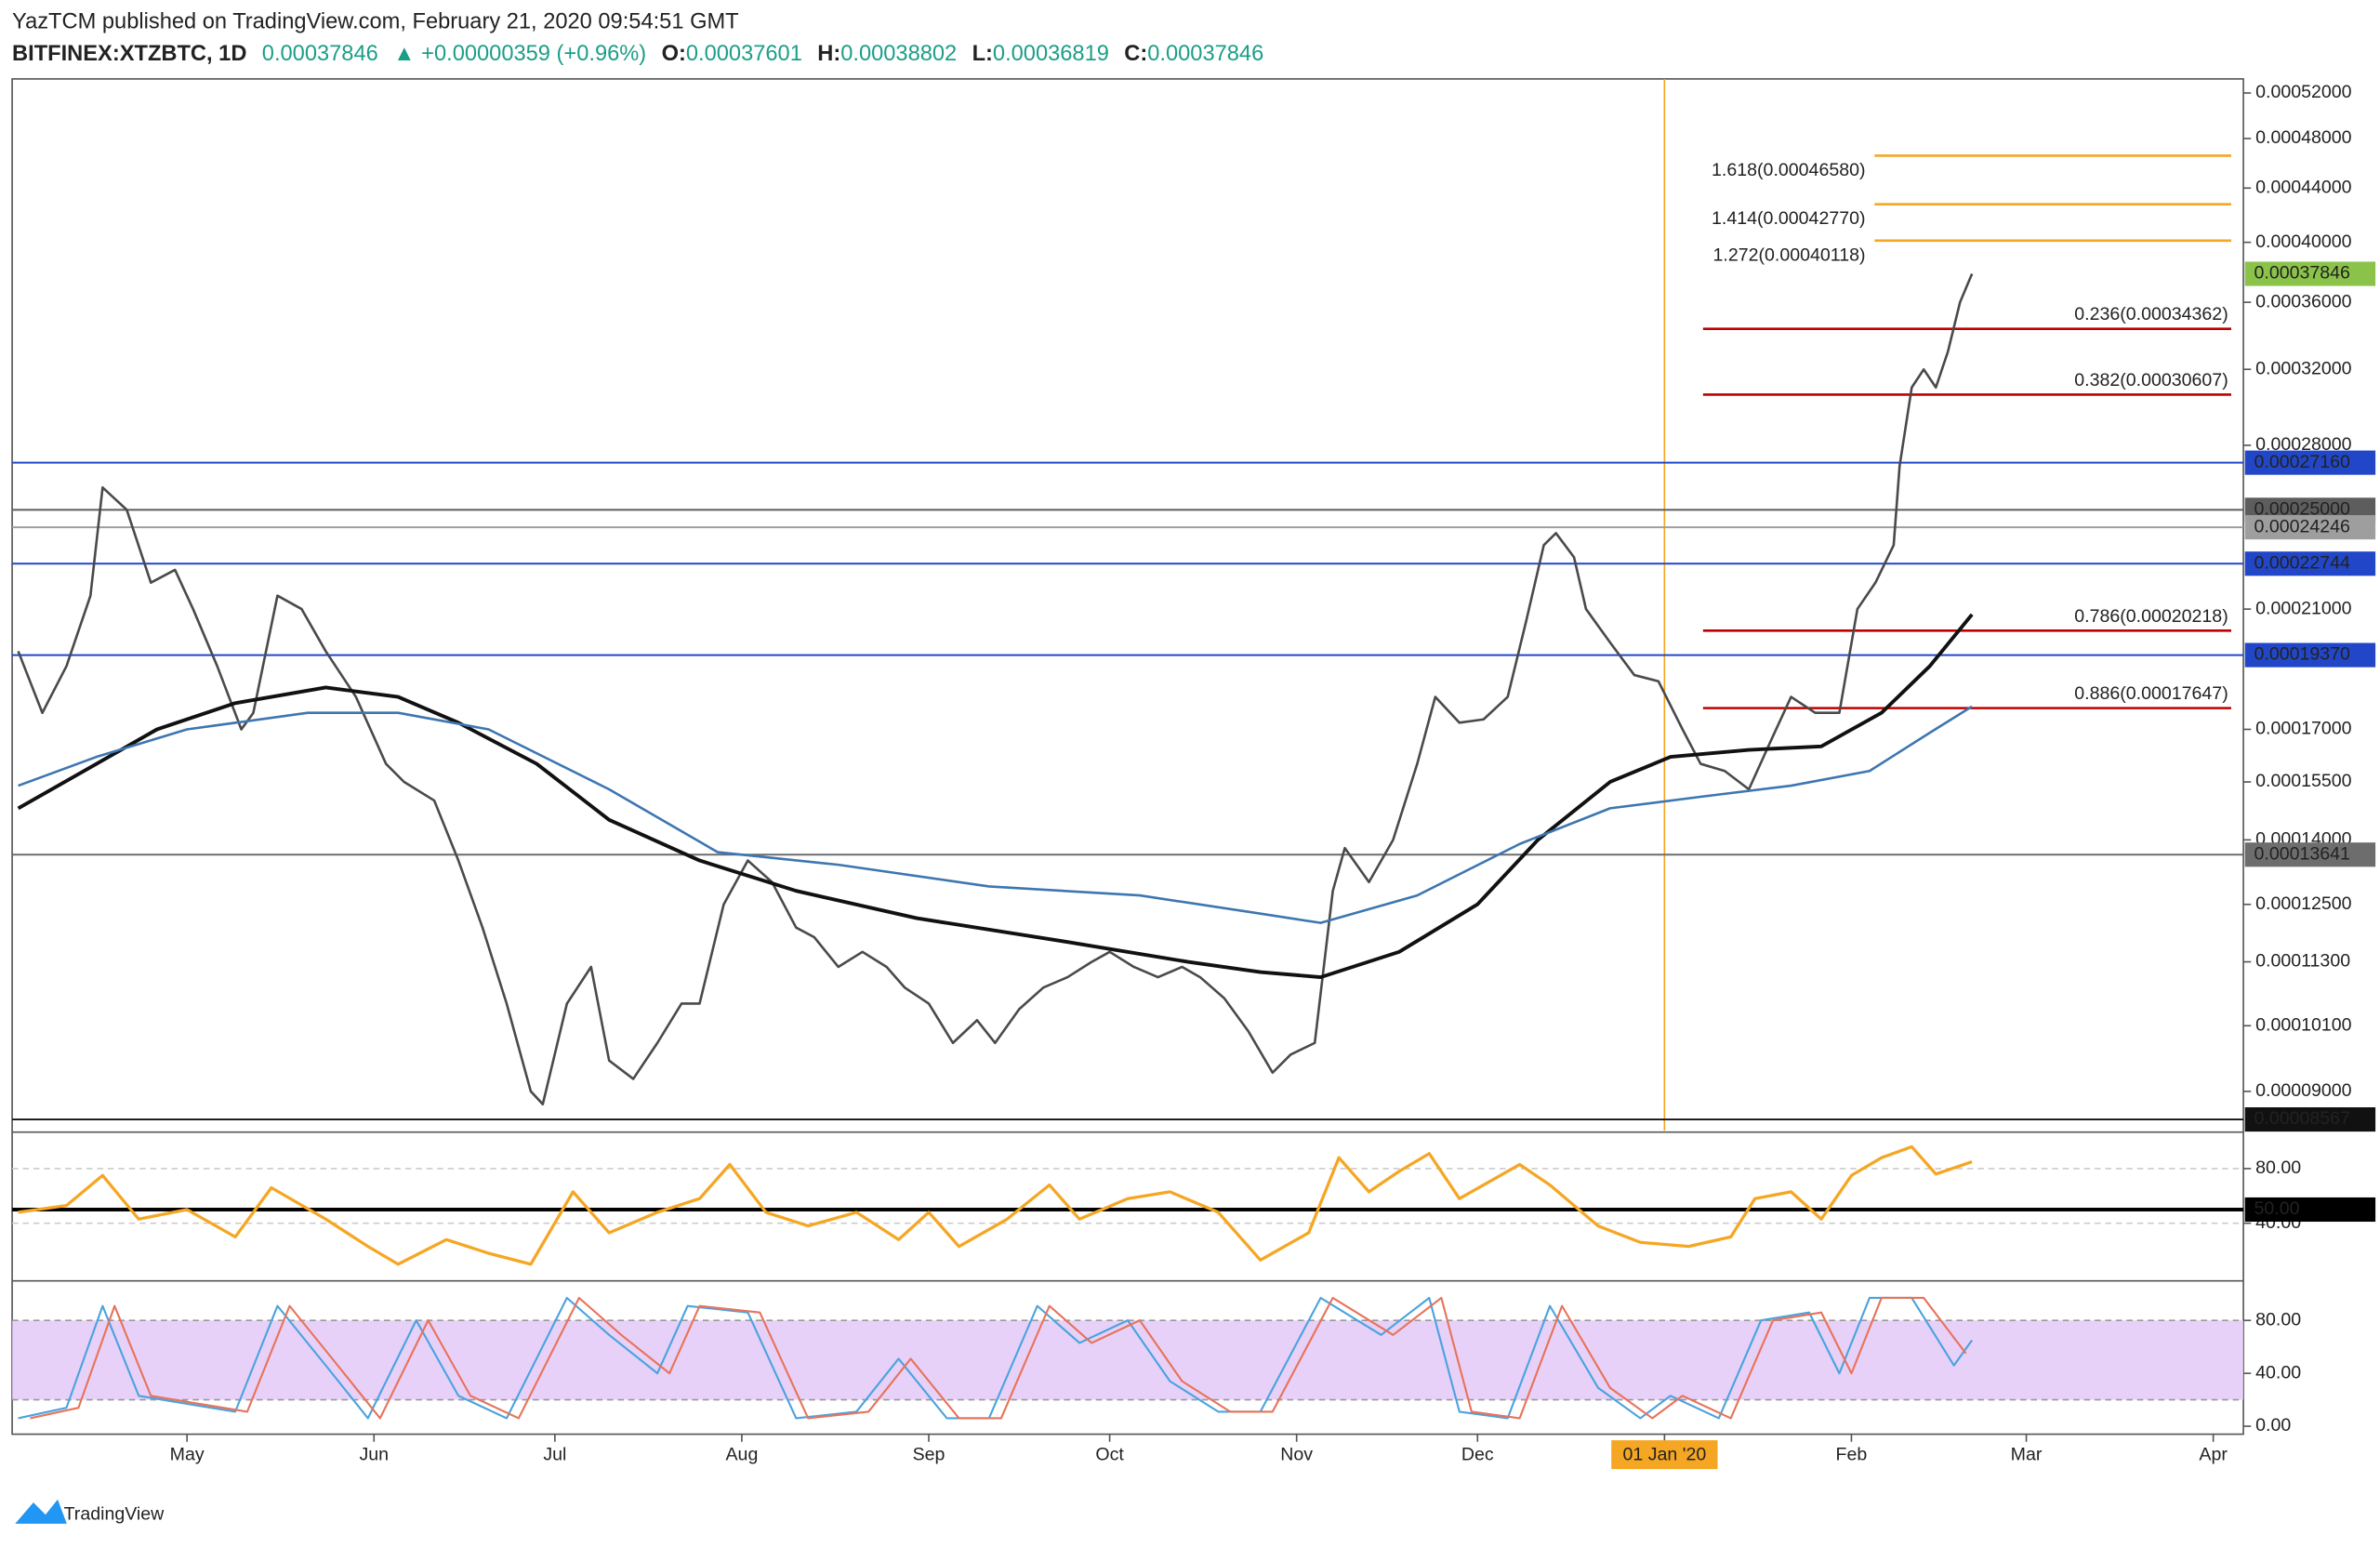 Image resolution: width=2380 pixels, height=1548 pixels. I want to click on ohlc-value: 0.00038802, so click(898, 54).